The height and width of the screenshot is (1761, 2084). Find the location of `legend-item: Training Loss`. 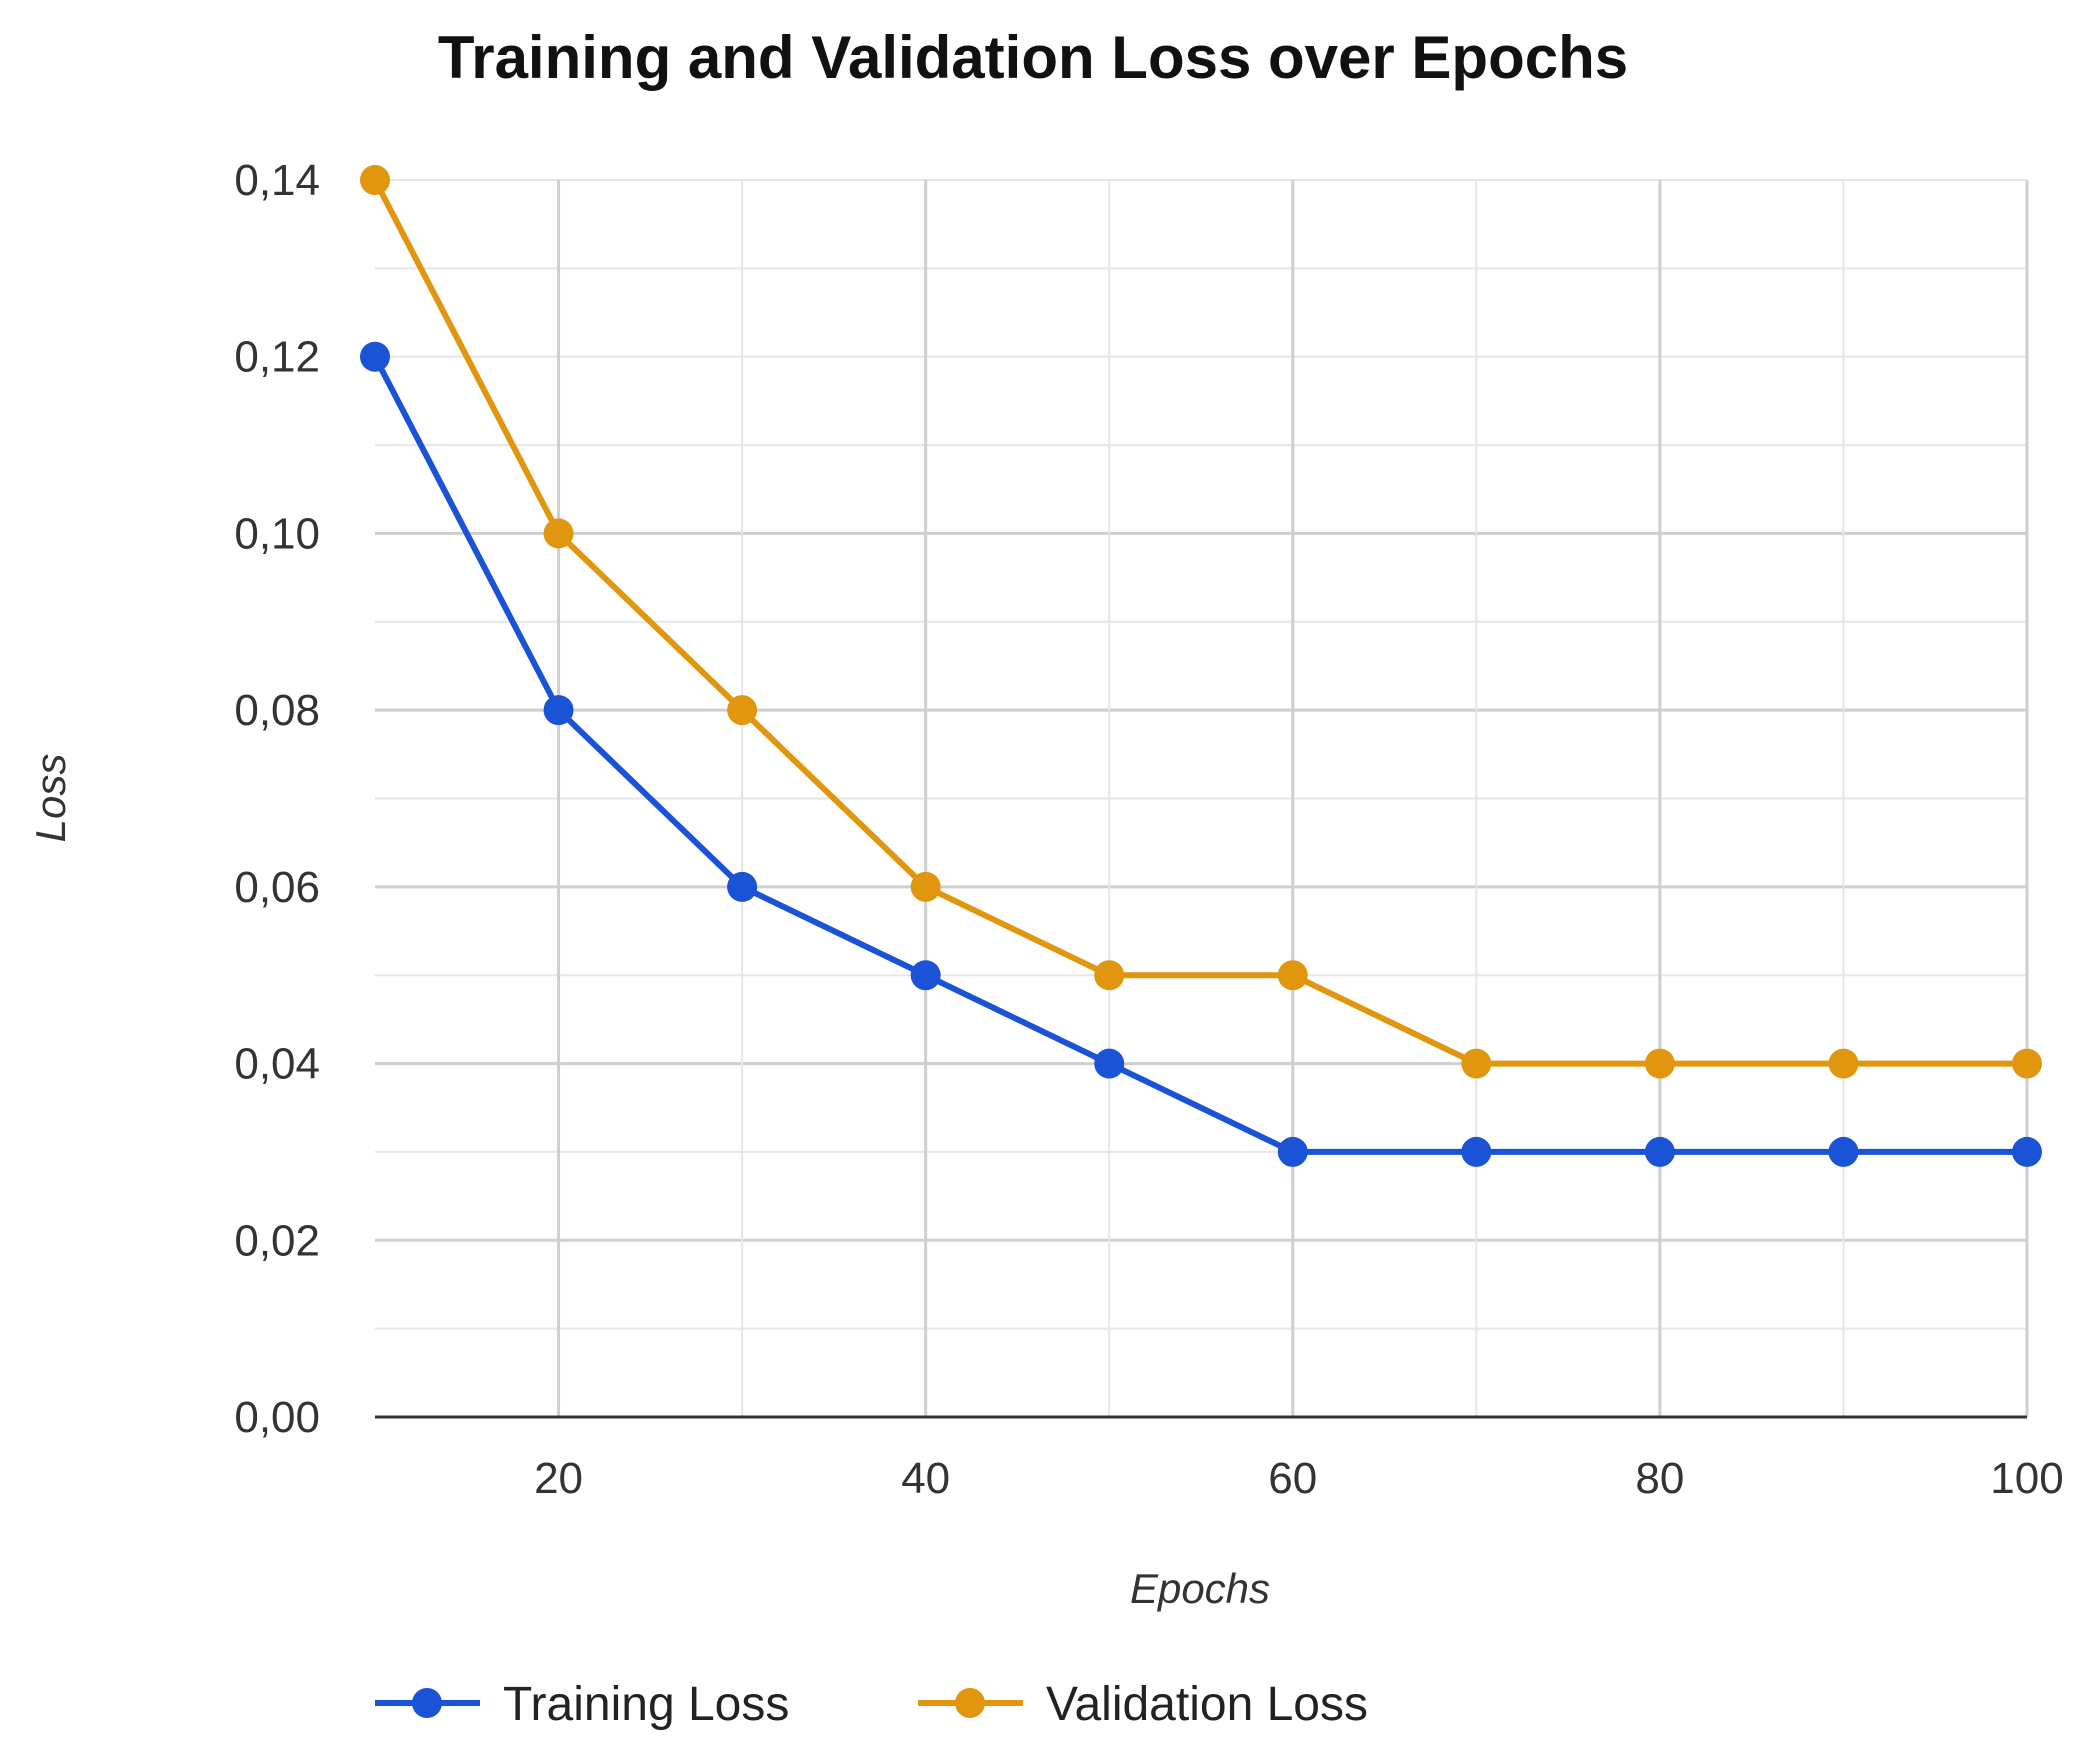

legend-item: Training Loss is located at coordinates (582, 1704).